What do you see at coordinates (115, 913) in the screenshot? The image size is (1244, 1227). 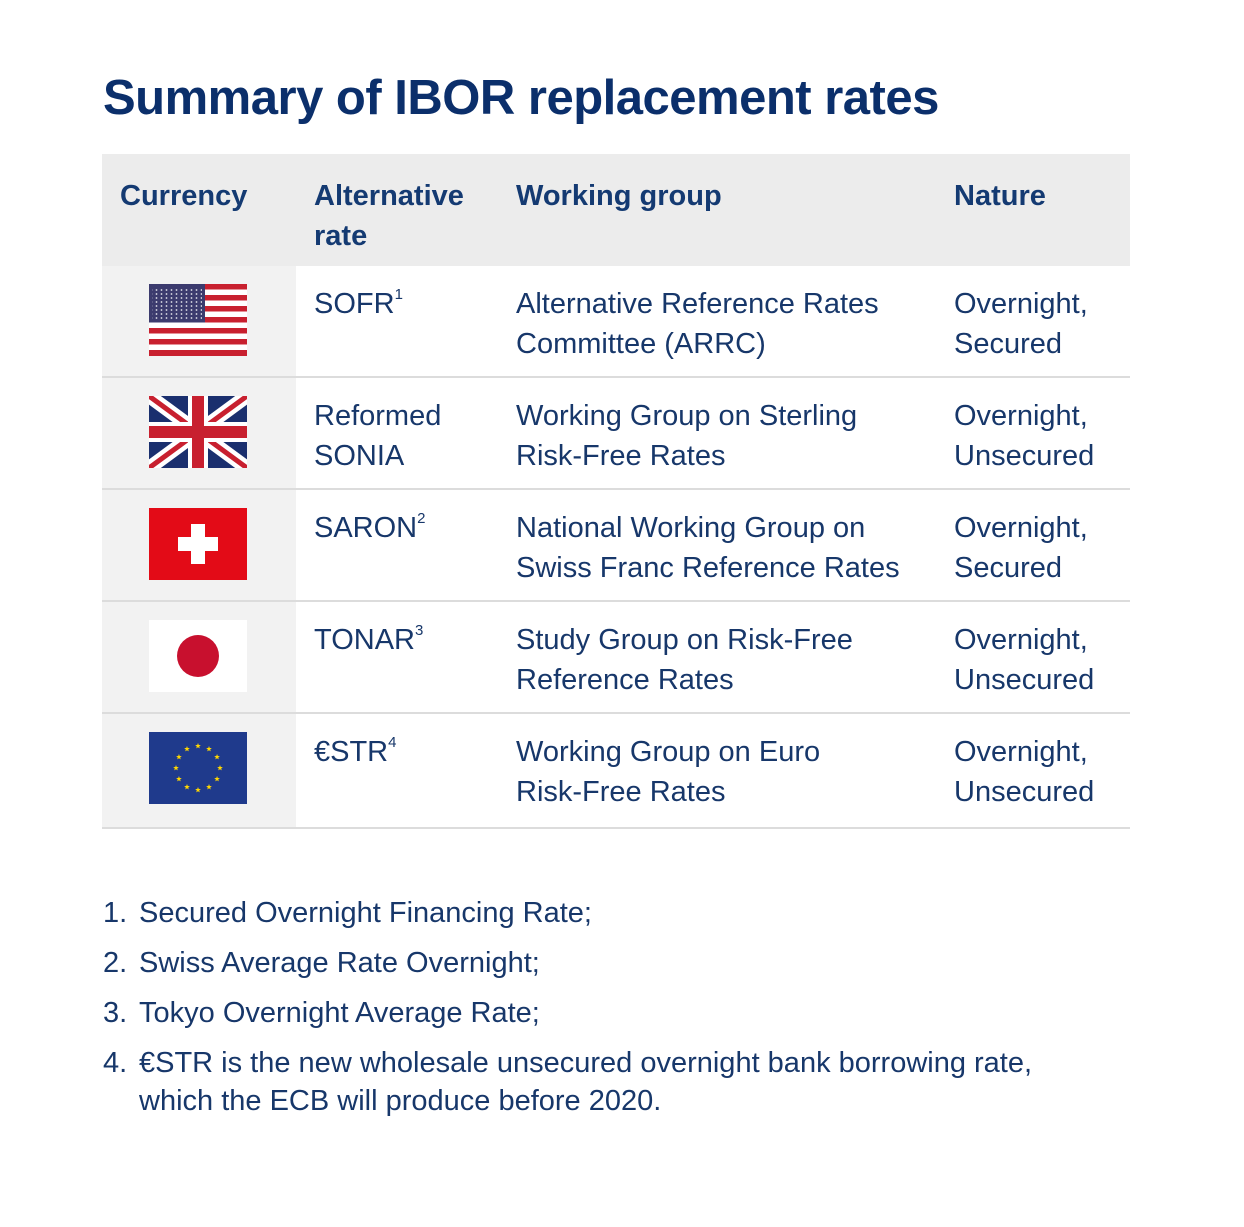 I see `footnote-number: 1.` at bounding box center [115, 913].